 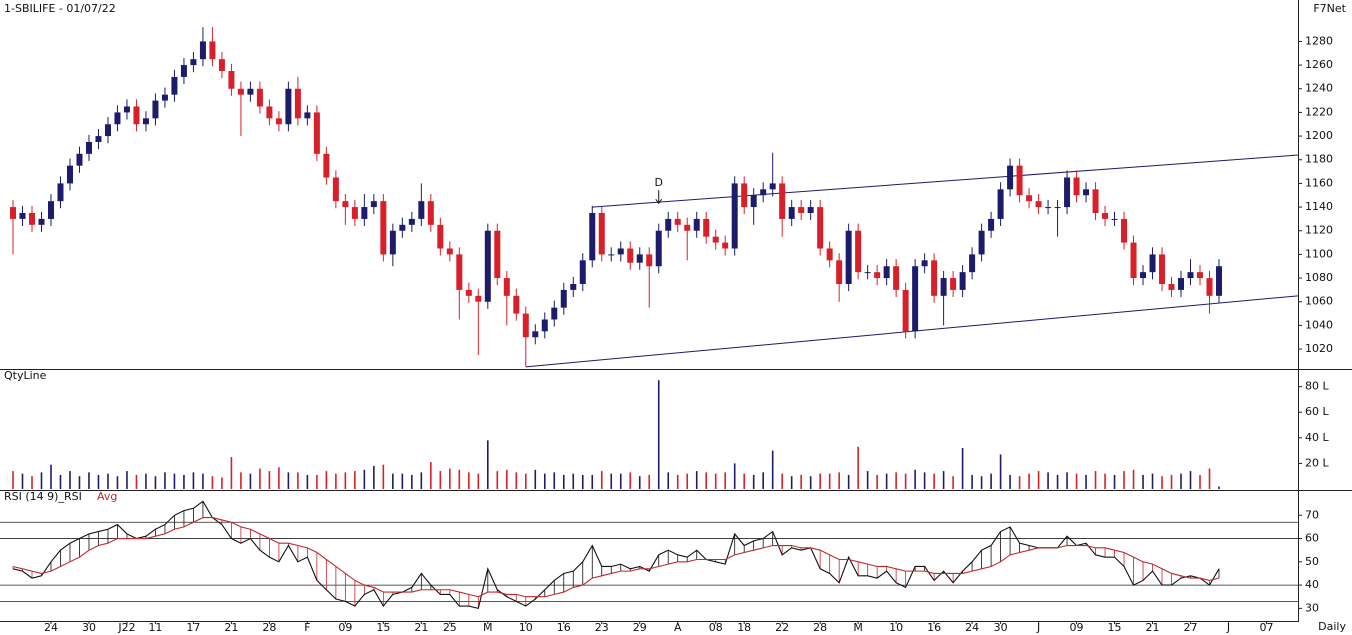 I want to click on x-tick-label: 30, so click(x=89, y=627).